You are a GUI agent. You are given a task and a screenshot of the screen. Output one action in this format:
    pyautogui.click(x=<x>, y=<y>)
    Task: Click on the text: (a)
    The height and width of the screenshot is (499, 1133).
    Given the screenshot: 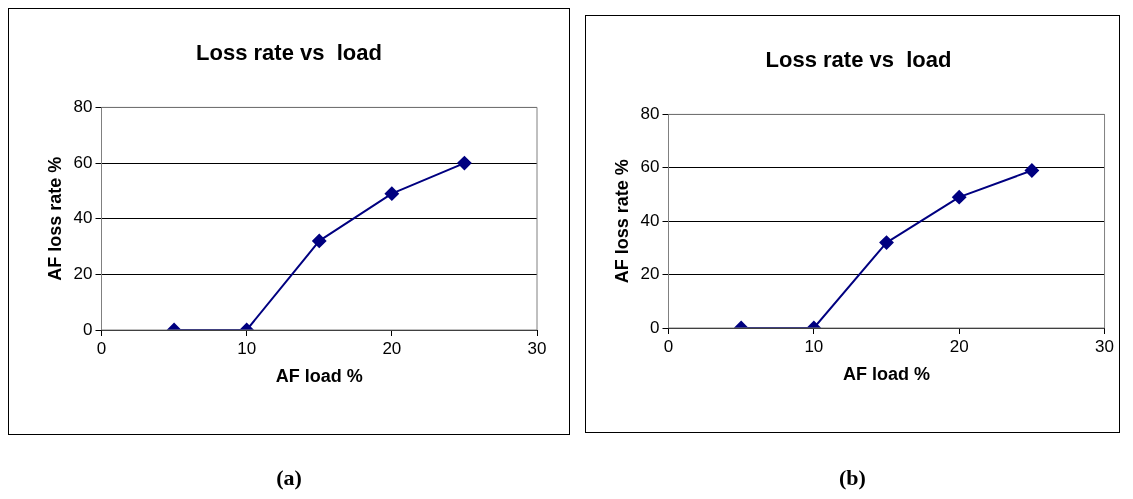 What is the action you would take?
    pyautogui.click(x=289, y=478)
    